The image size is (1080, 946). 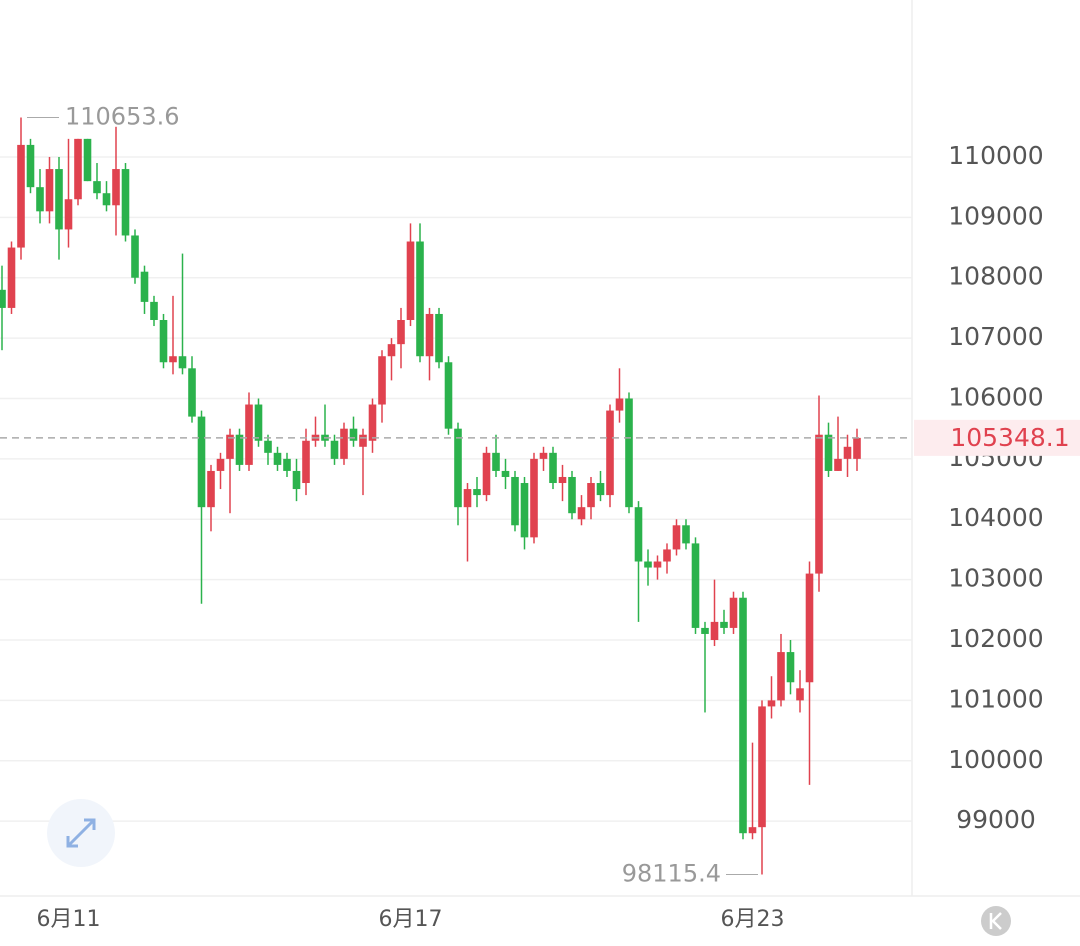 I want to click on x-tick-label: 6月11, so click(x=69, y=919).